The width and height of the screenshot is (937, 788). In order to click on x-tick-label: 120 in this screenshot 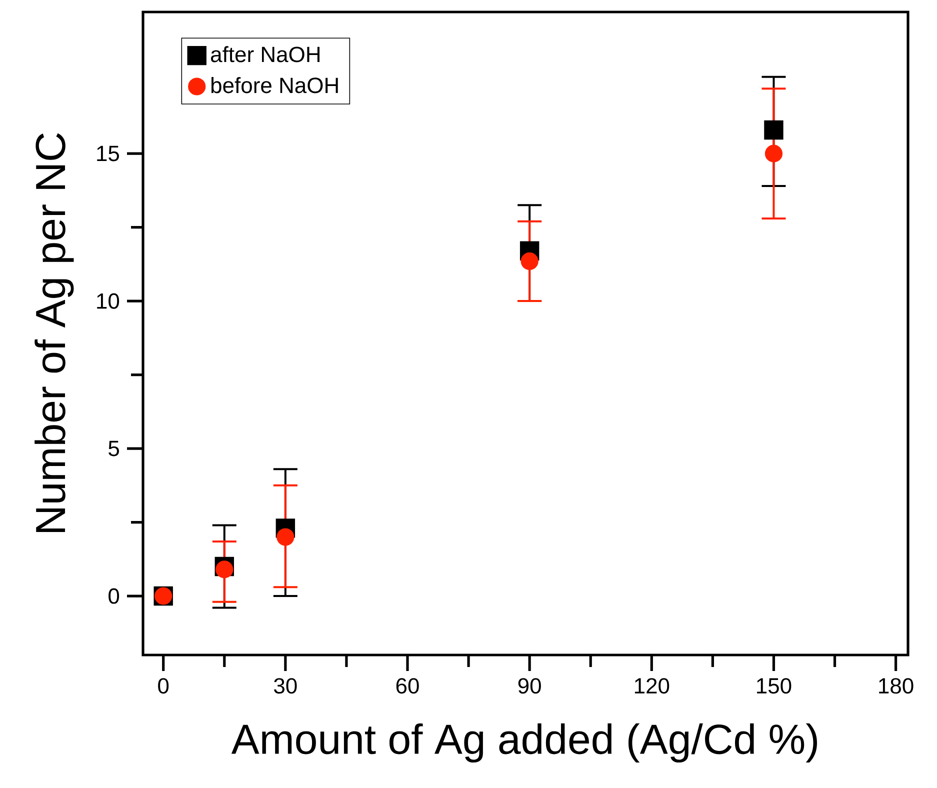, I will do `click(652, 686)`.